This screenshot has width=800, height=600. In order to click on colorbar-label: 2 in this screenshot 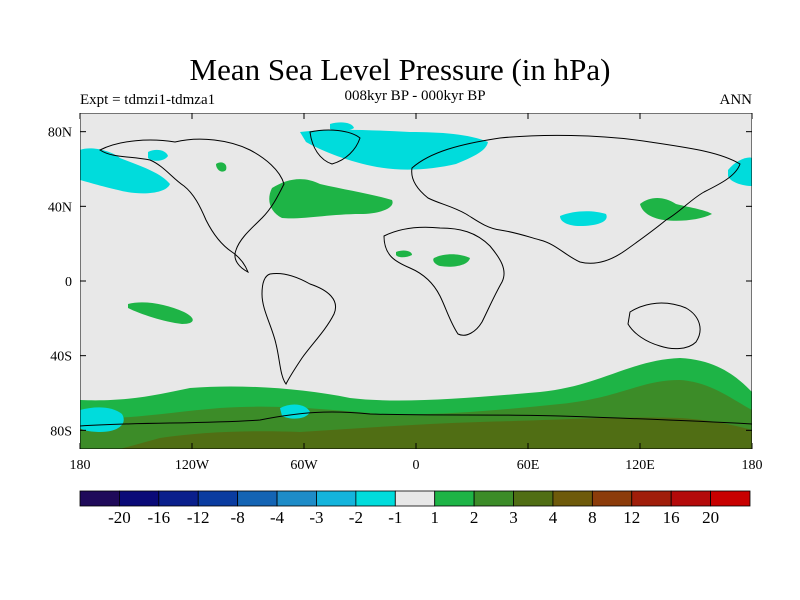, I will do `click(474, 517)`.